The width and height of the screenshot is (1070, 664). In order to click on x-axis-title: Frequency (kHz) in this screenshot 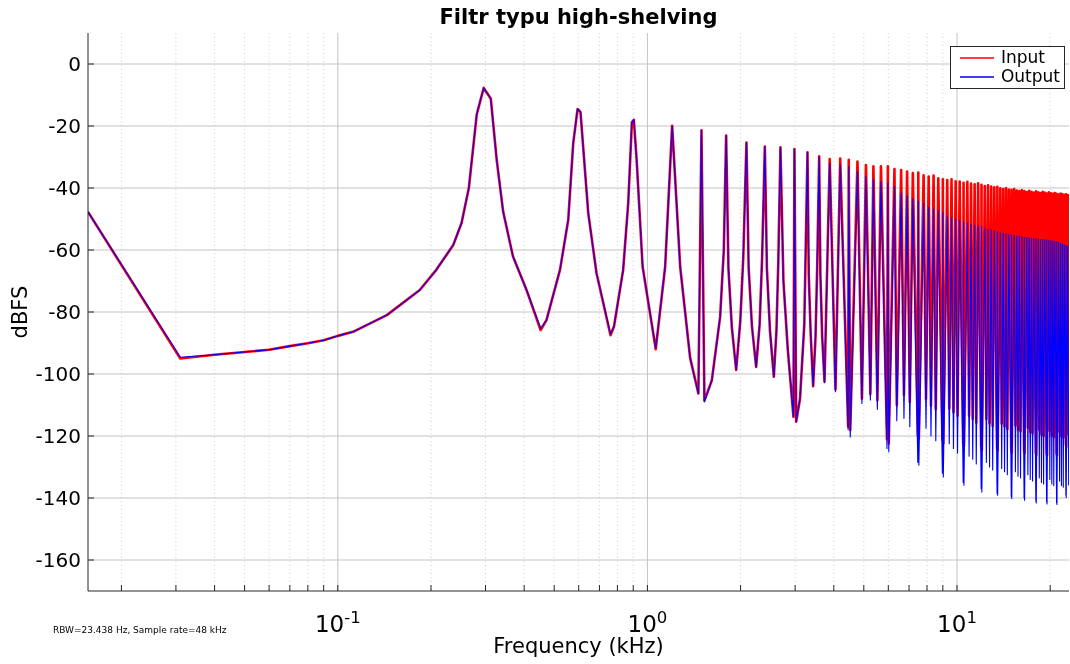, I will do `click(578, 646)`.